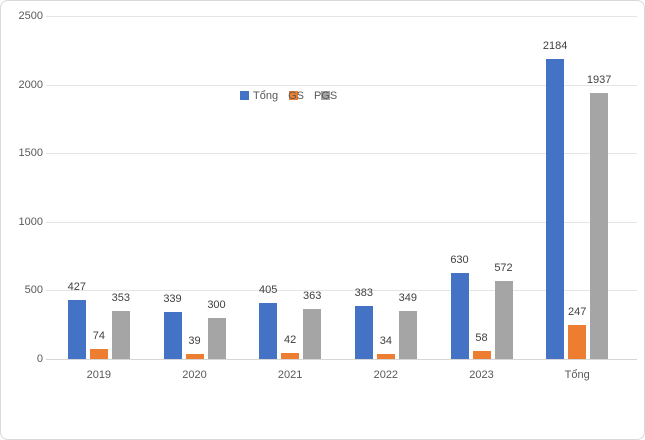 Image resolution: width=645 pixels, height=440 pixels. Describe the element at coordinates (290, 375) in the screenshot. I see `x-tick-label: 2021` at that location.